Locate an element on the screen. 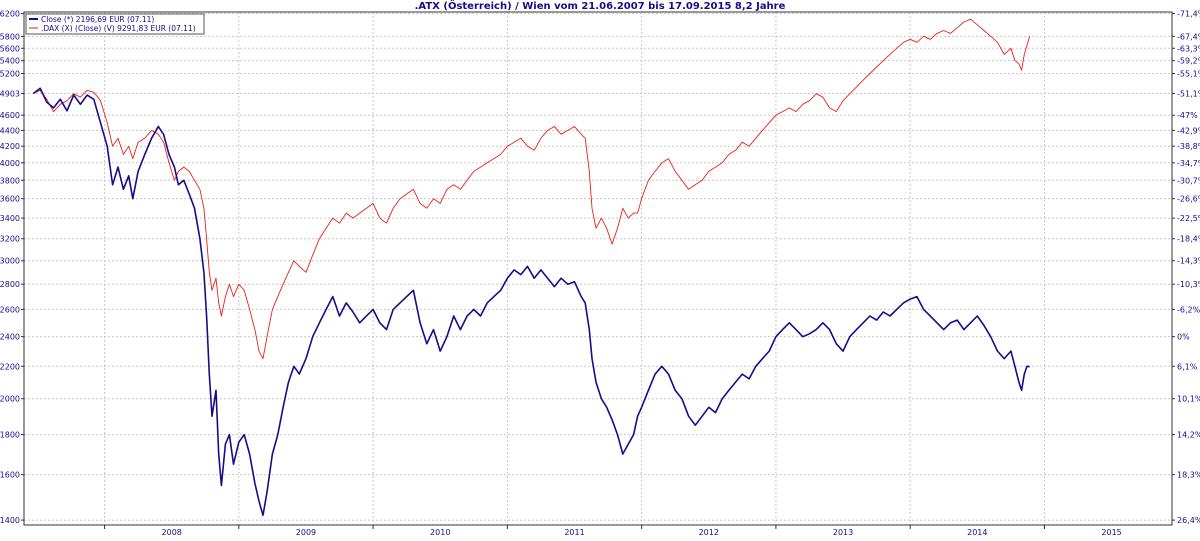 This screenshot has height=541, width=1200. y-right-tick-label: -55,1% is located at coordinates (1188, 74).